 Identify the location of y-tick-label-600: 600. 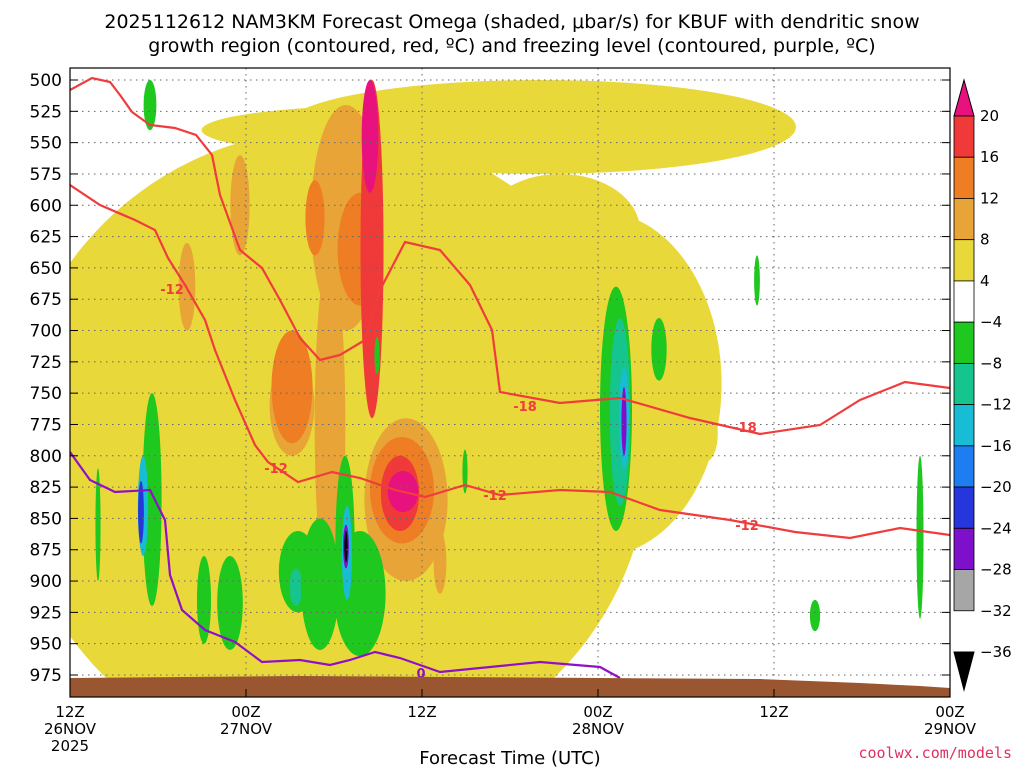
(46, 206).